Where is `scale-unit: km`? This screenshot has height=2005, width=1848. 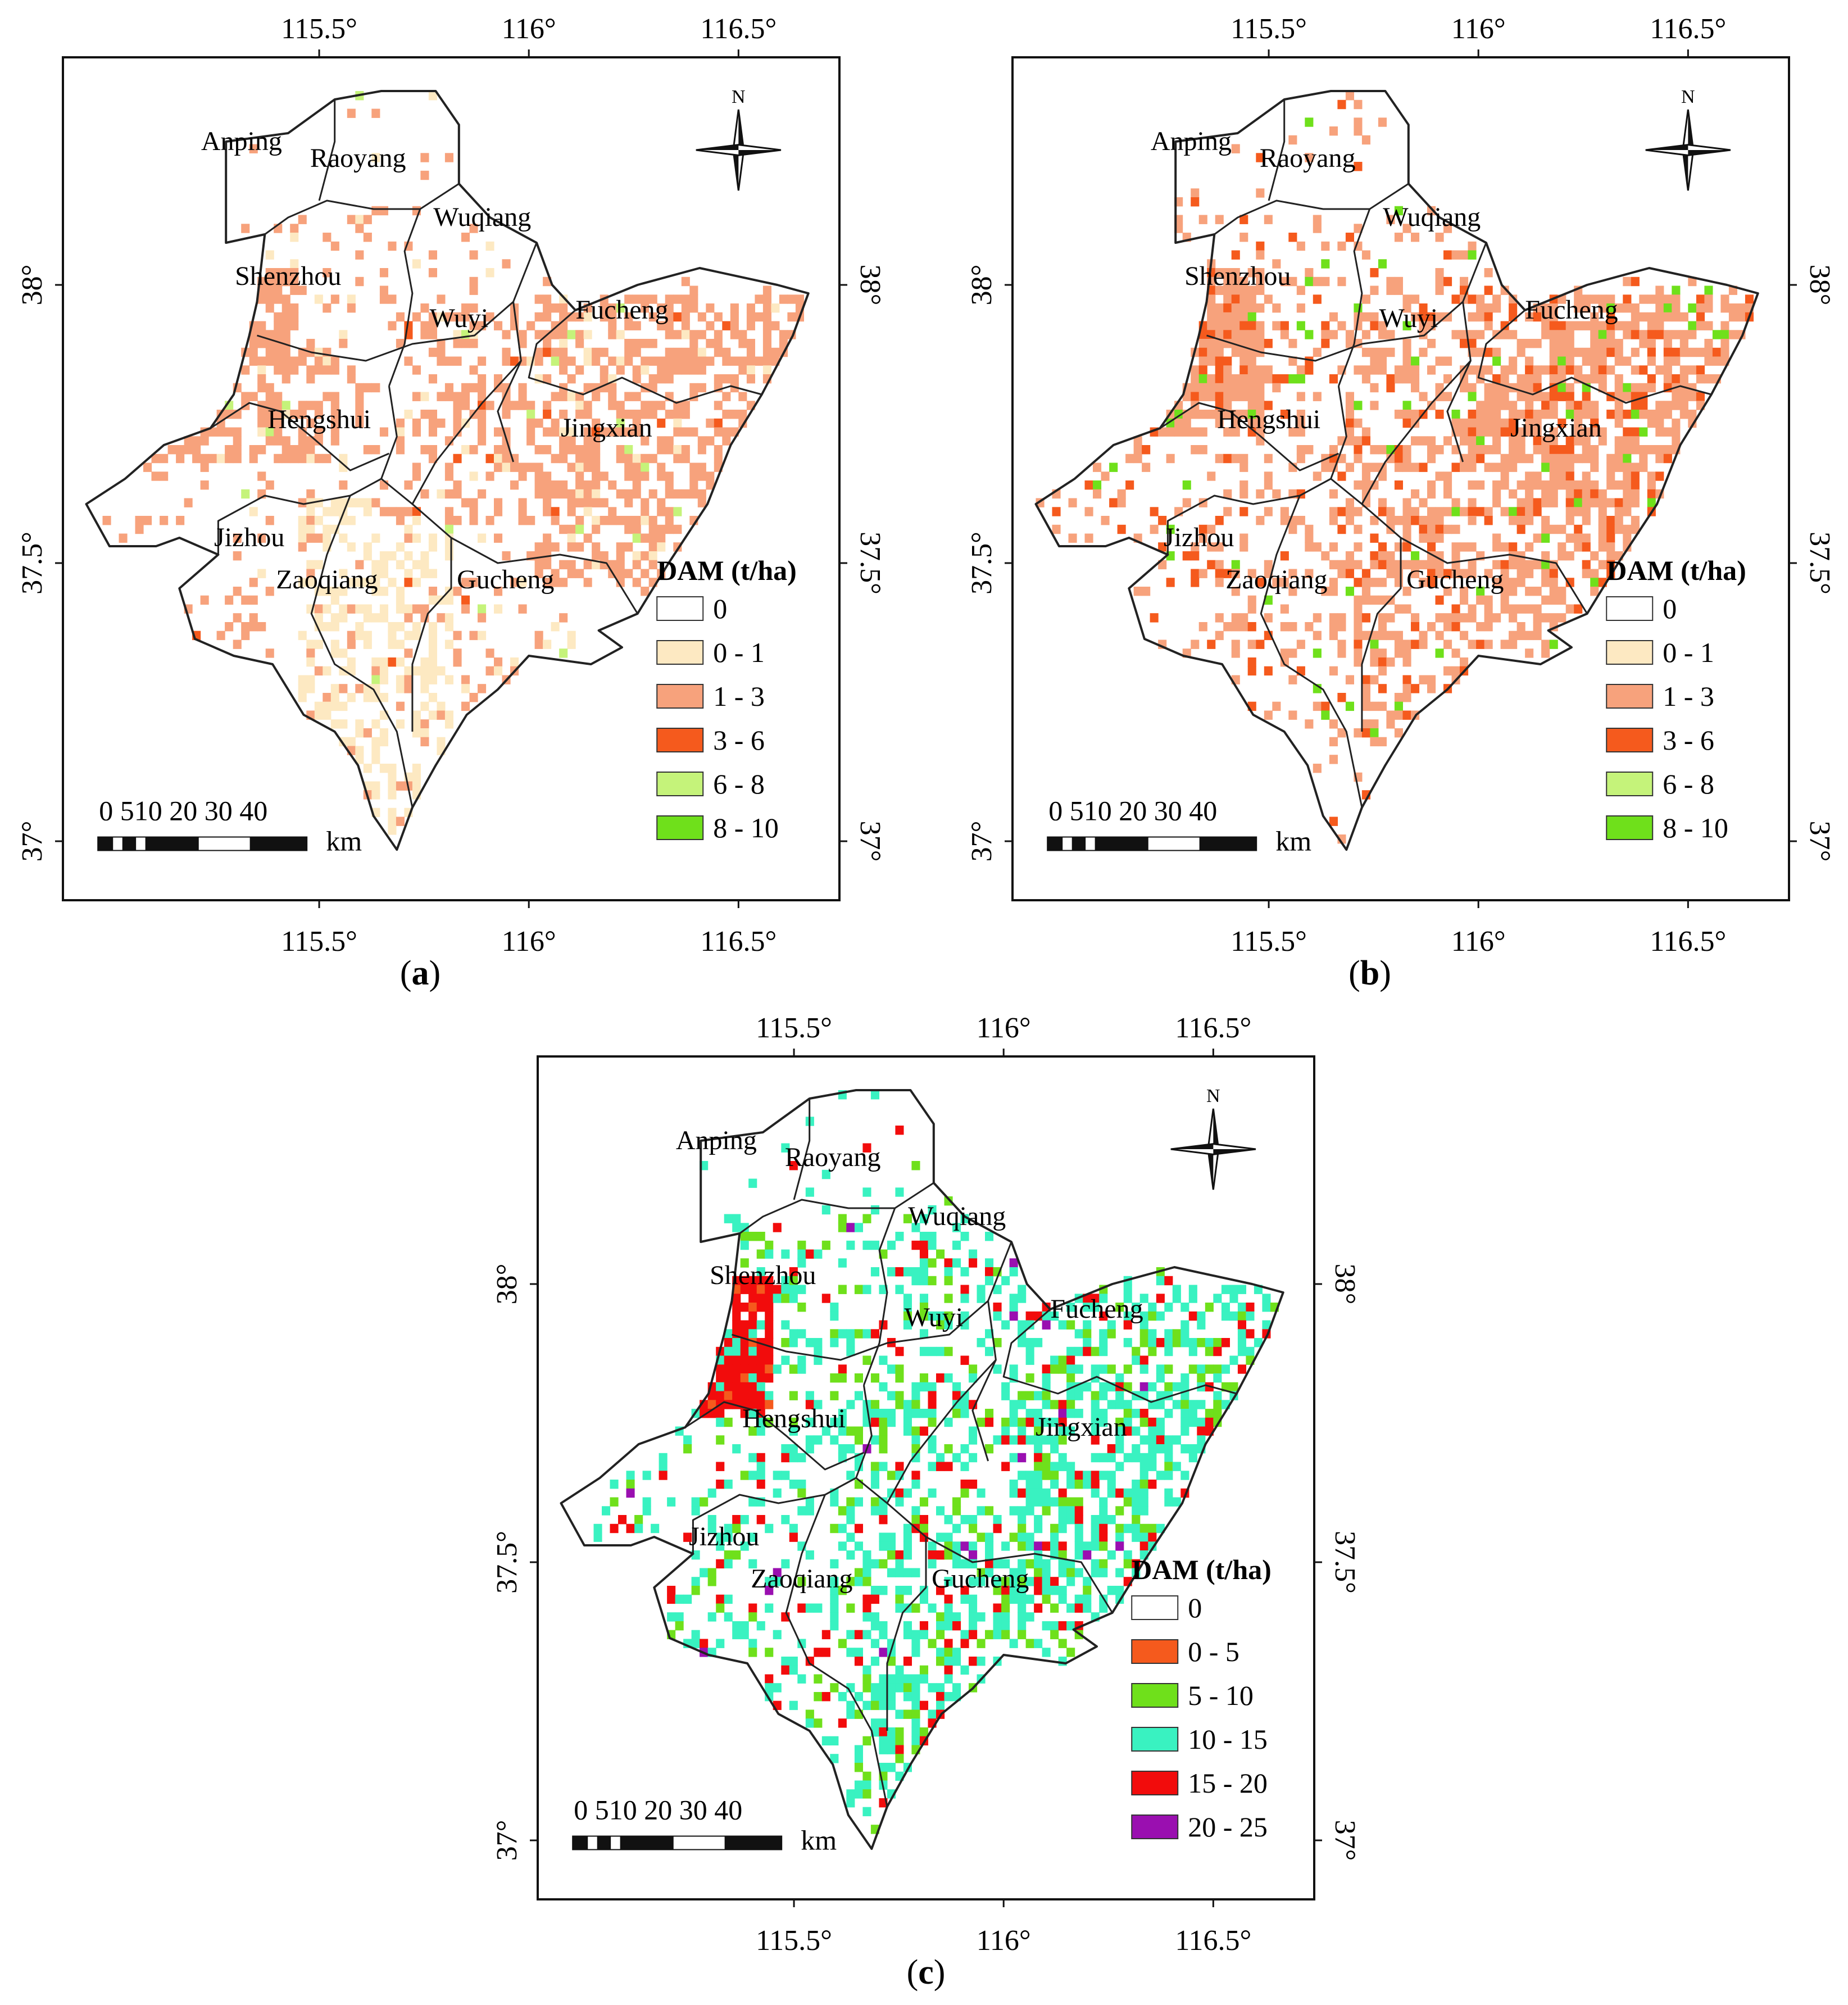
scale-unit: km is located at coordinates (819, 1840).